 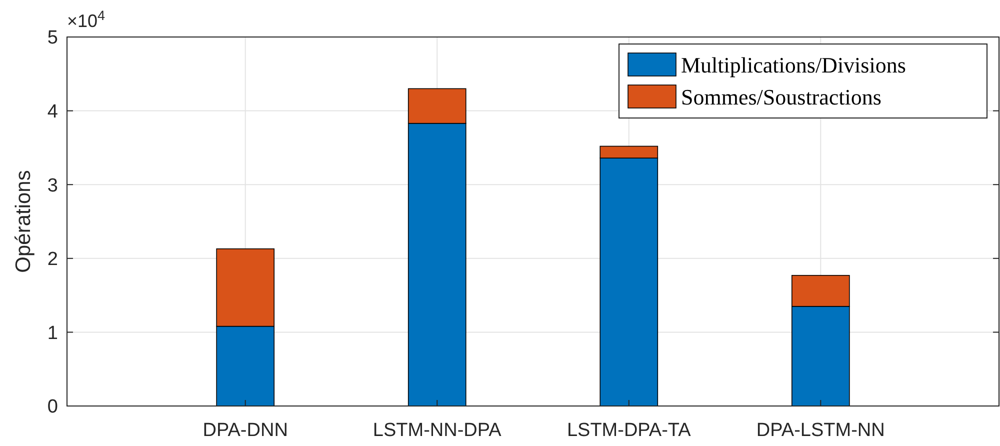 What do you see at coordinates (52, 333) in the screenshot?
I see `y-tick-label: 1` at bounding box center [52, 333].